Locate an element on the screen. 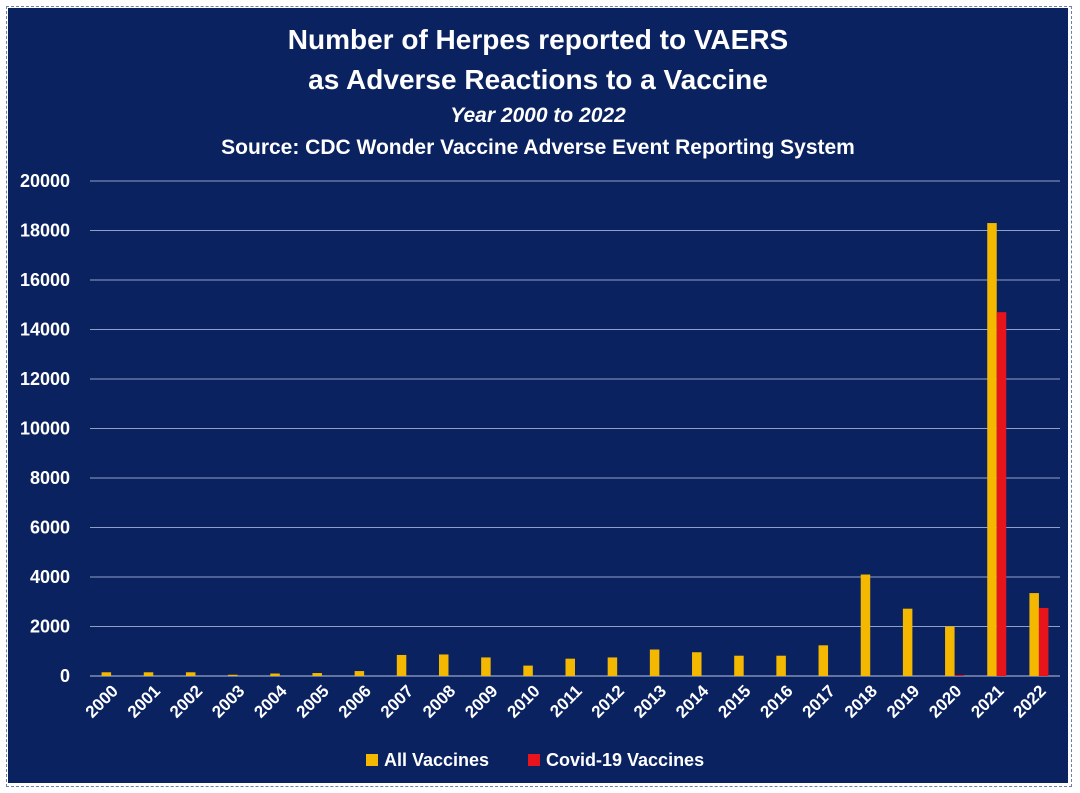  x-tick-label: 2005 is located at coordinates (313, 701).